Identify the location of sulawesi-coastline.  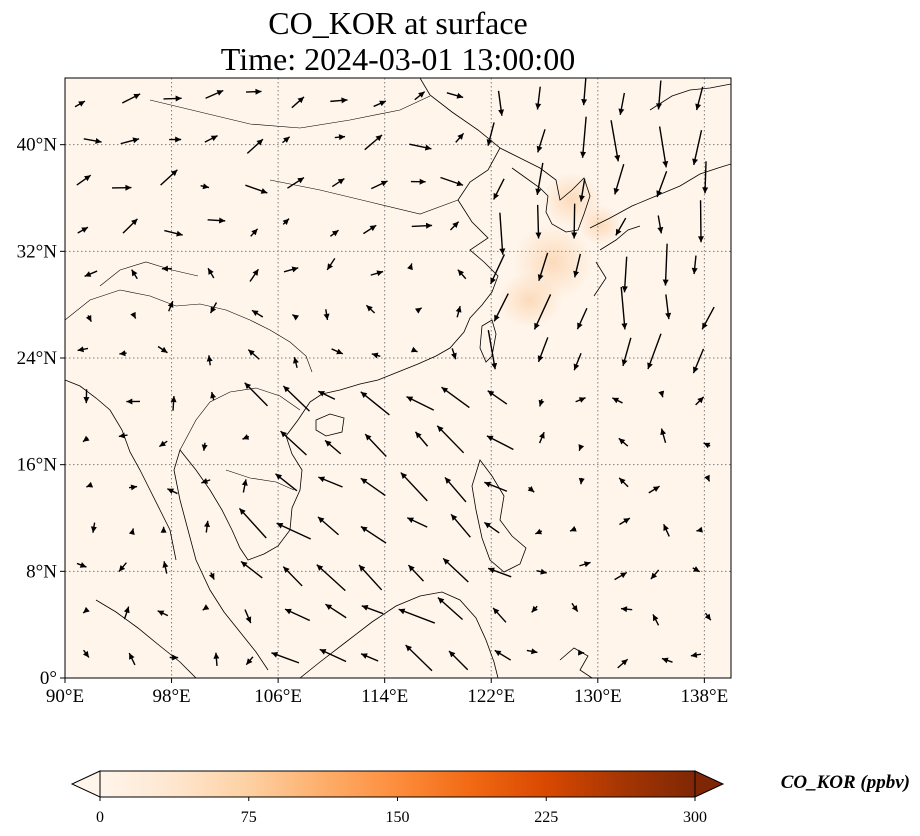
(576, 662).